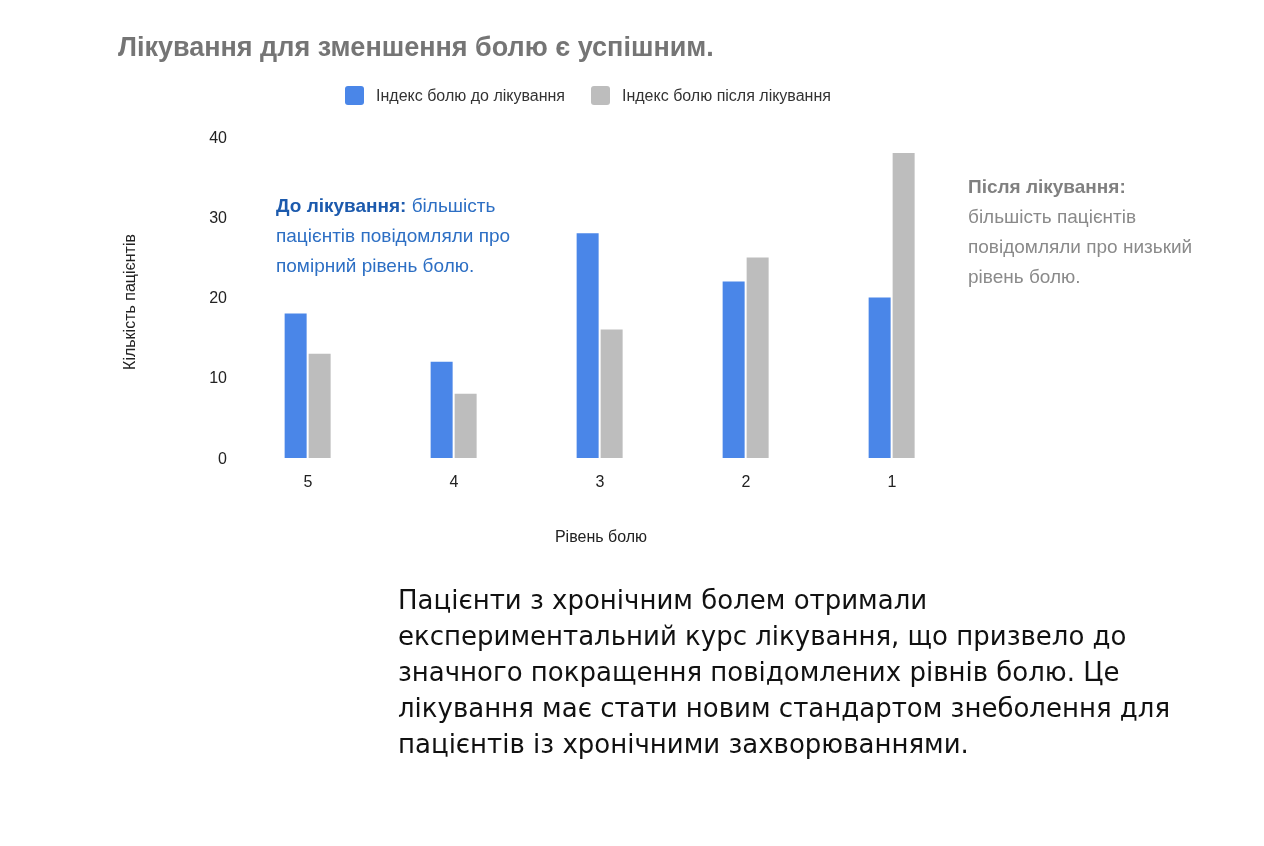 The height and width of the screenshot is (846, 1264). What do you see at coordinates (470, 95) in the screenshot?
I see `legend-label: Індекс болю до лікування` at bounding box center [470, 95].